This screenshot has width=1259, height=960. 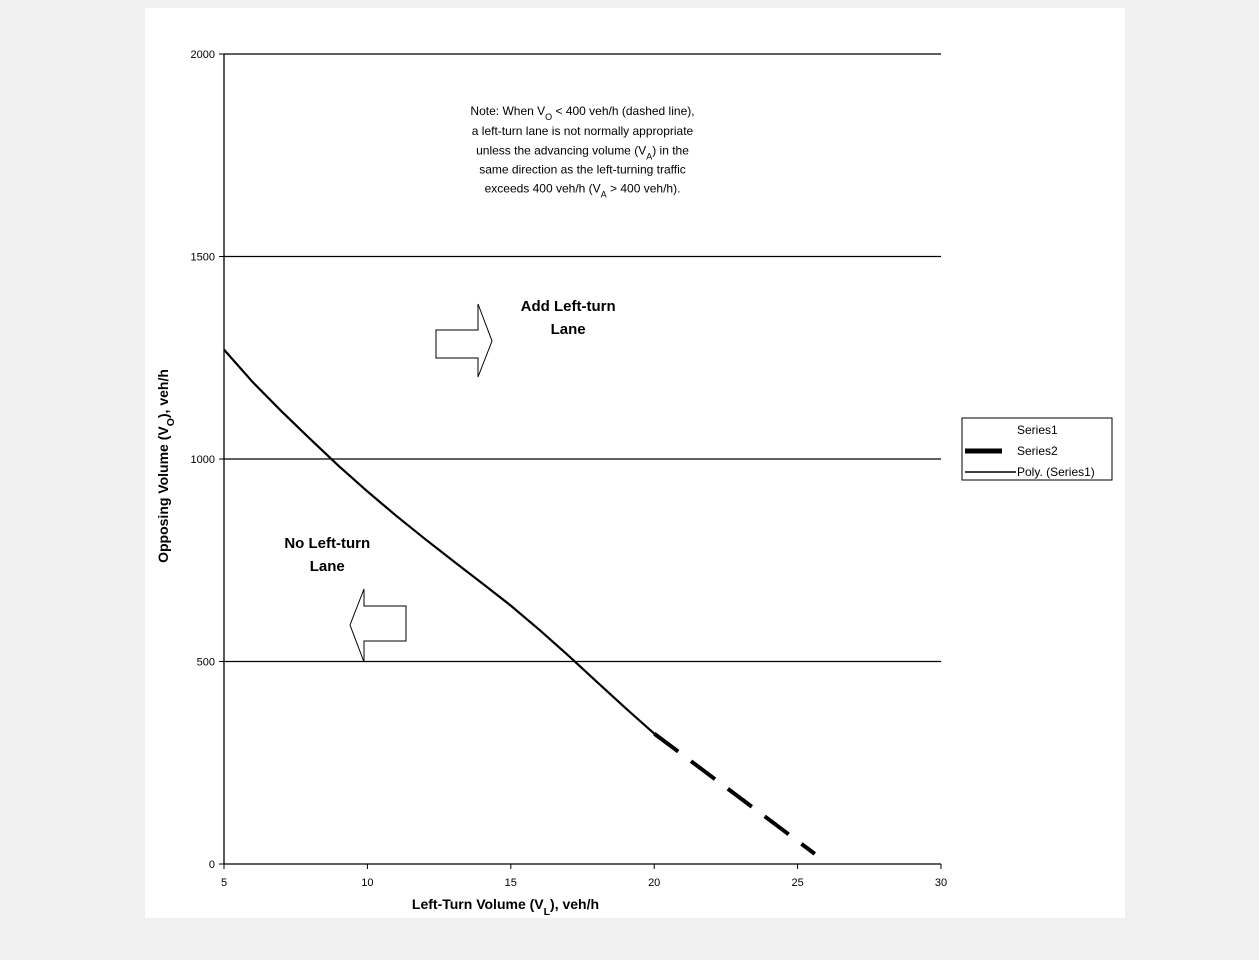 What do you see at coordinates (505, 907) in the screenshot?
I see `x-axis-title: Left-Turn Volume (VL), veh/h` at bounding box center [505, 907].